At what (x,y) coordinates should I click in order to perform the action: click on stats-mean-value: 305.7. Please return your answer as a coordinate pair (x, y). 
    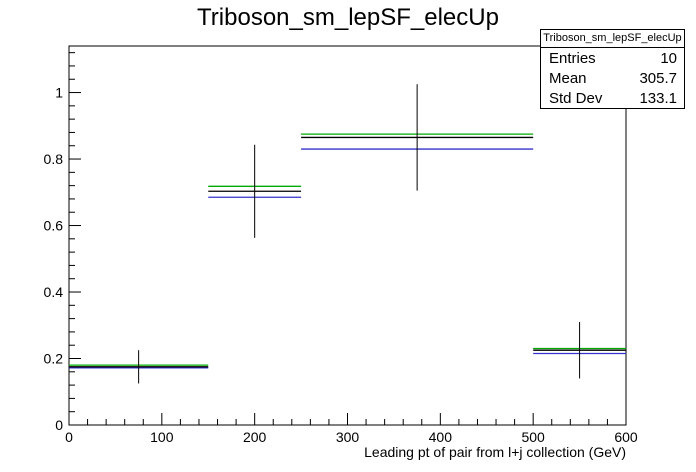
    Looking at the image, I should click on (658, 78).